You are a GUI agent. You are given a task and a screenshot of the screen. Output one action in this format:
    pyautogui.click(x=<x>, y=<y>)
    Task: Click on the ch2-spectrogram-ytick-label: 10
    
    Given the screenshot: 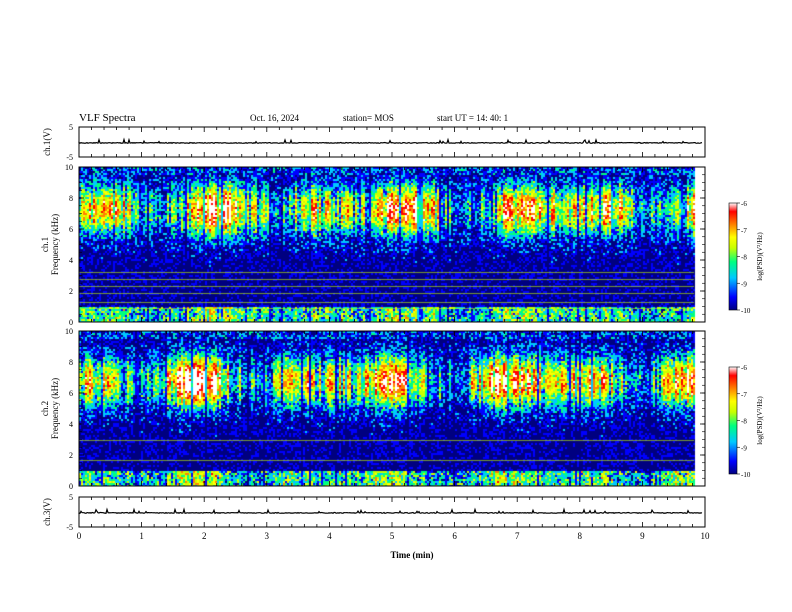 What is the action you would take?
    pyautogui.click(x=69, y=331)
    